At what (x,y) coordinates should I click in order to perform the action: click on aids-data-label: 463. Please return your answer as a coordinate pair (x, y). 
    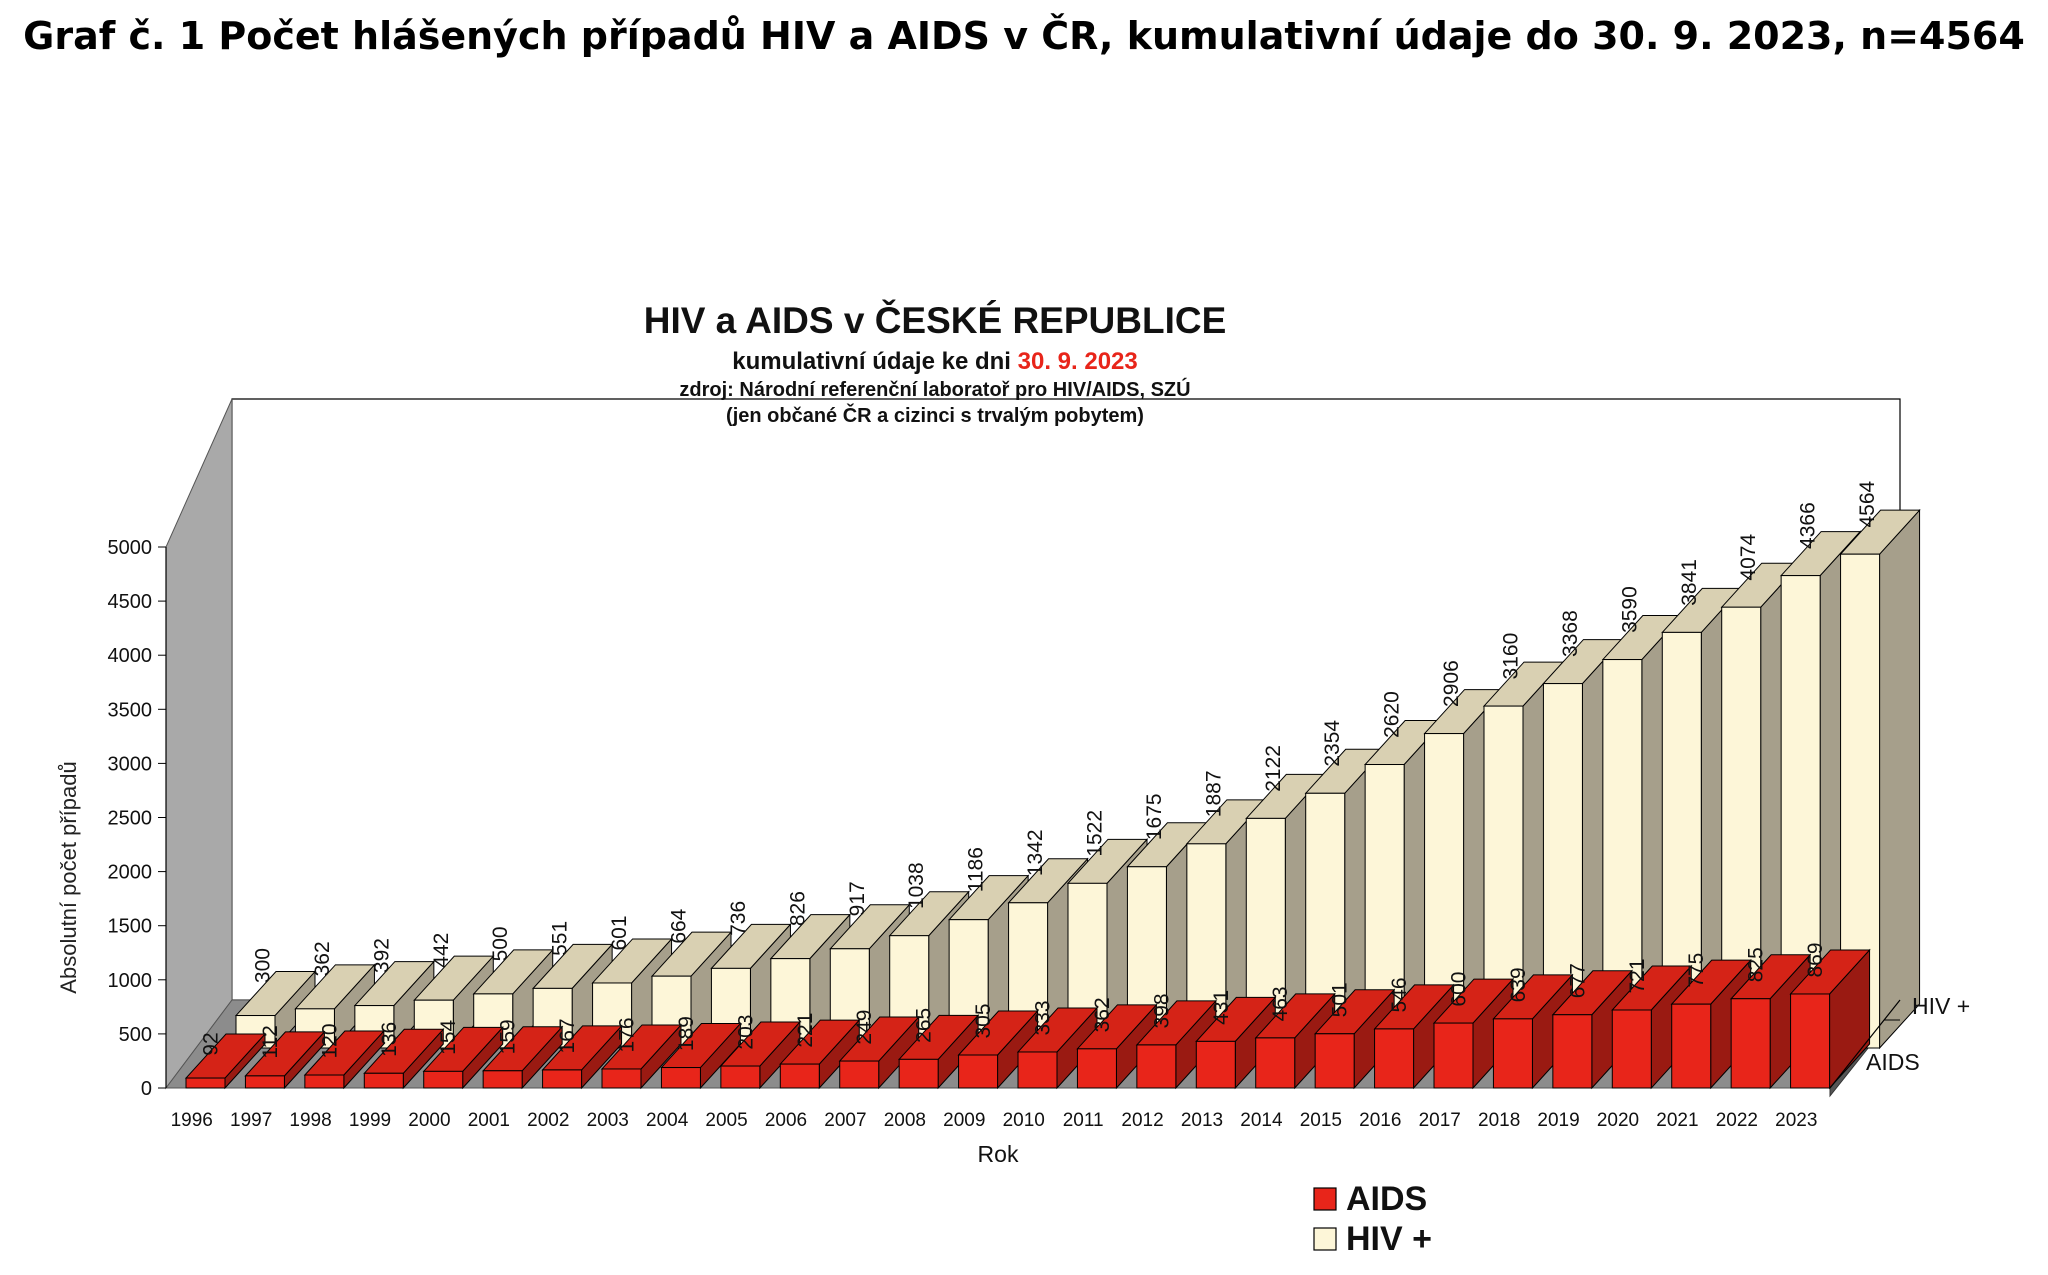
    Looking at the image, I should click on (1280, 1003).